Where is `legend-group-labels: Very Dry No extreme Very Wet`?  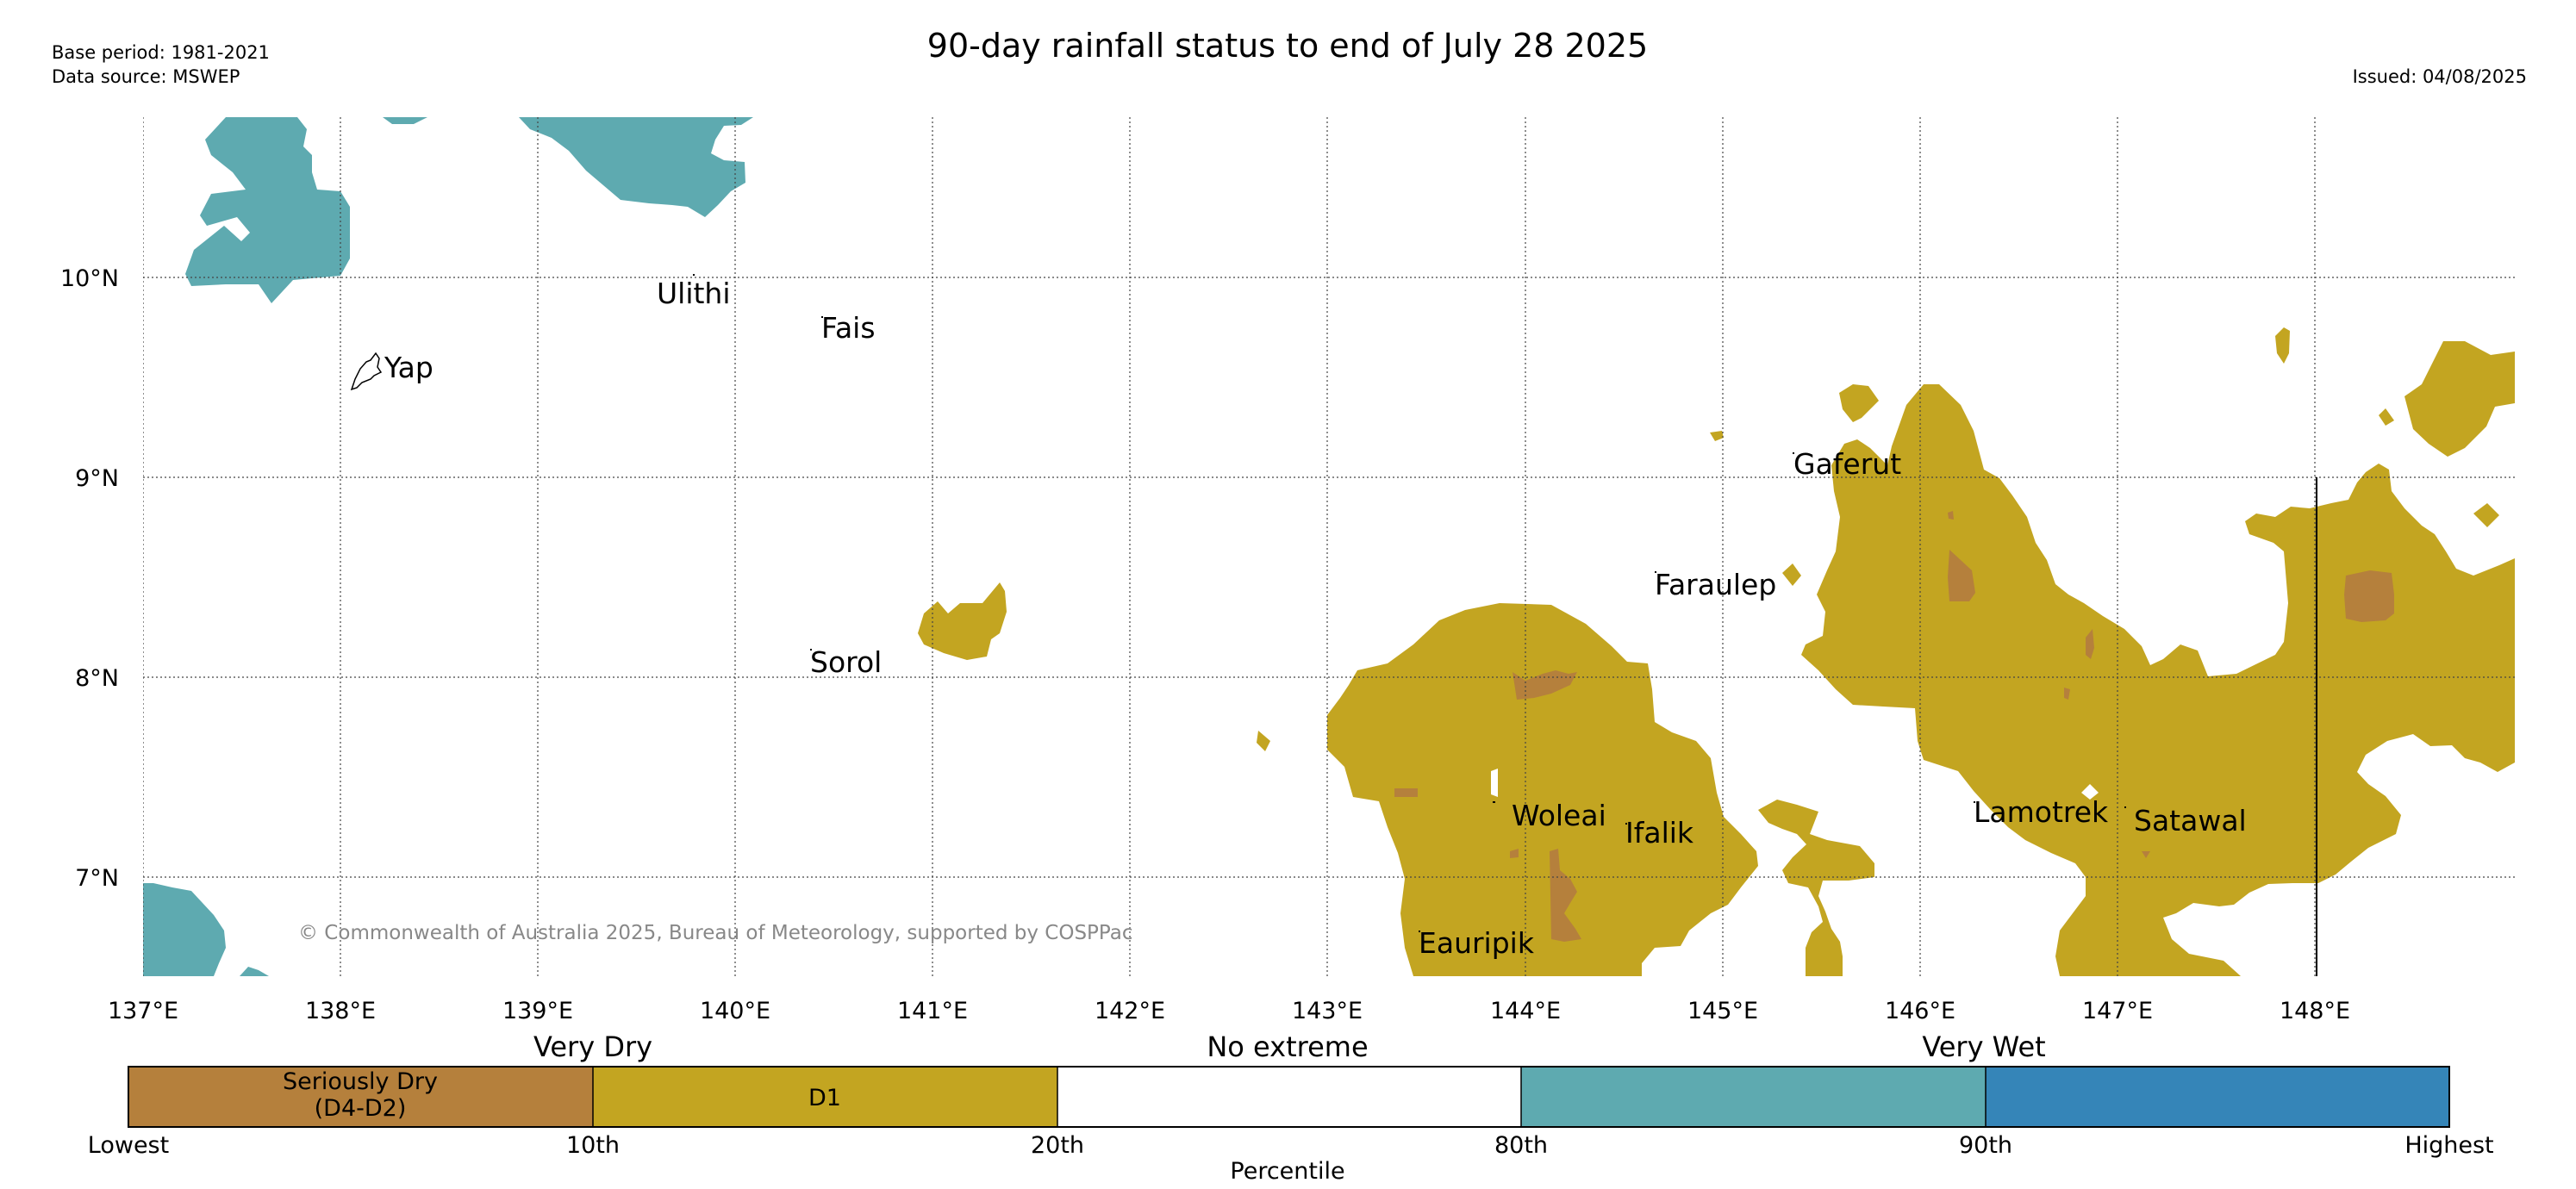
legend-group-labels: Very Dry No extreme Very Wet is located at coordinates (1289, 1046).